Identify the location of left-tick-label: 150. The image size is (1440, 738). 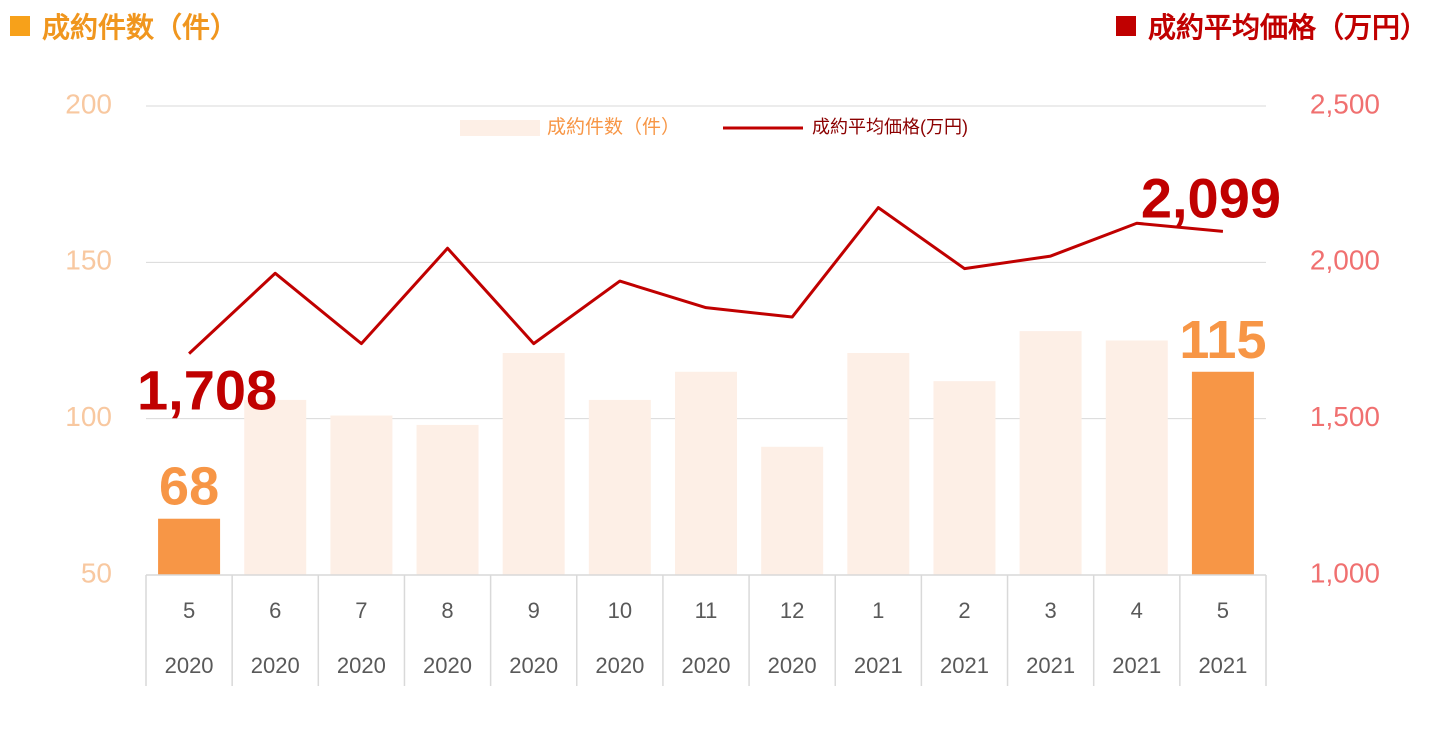
(88, 260).